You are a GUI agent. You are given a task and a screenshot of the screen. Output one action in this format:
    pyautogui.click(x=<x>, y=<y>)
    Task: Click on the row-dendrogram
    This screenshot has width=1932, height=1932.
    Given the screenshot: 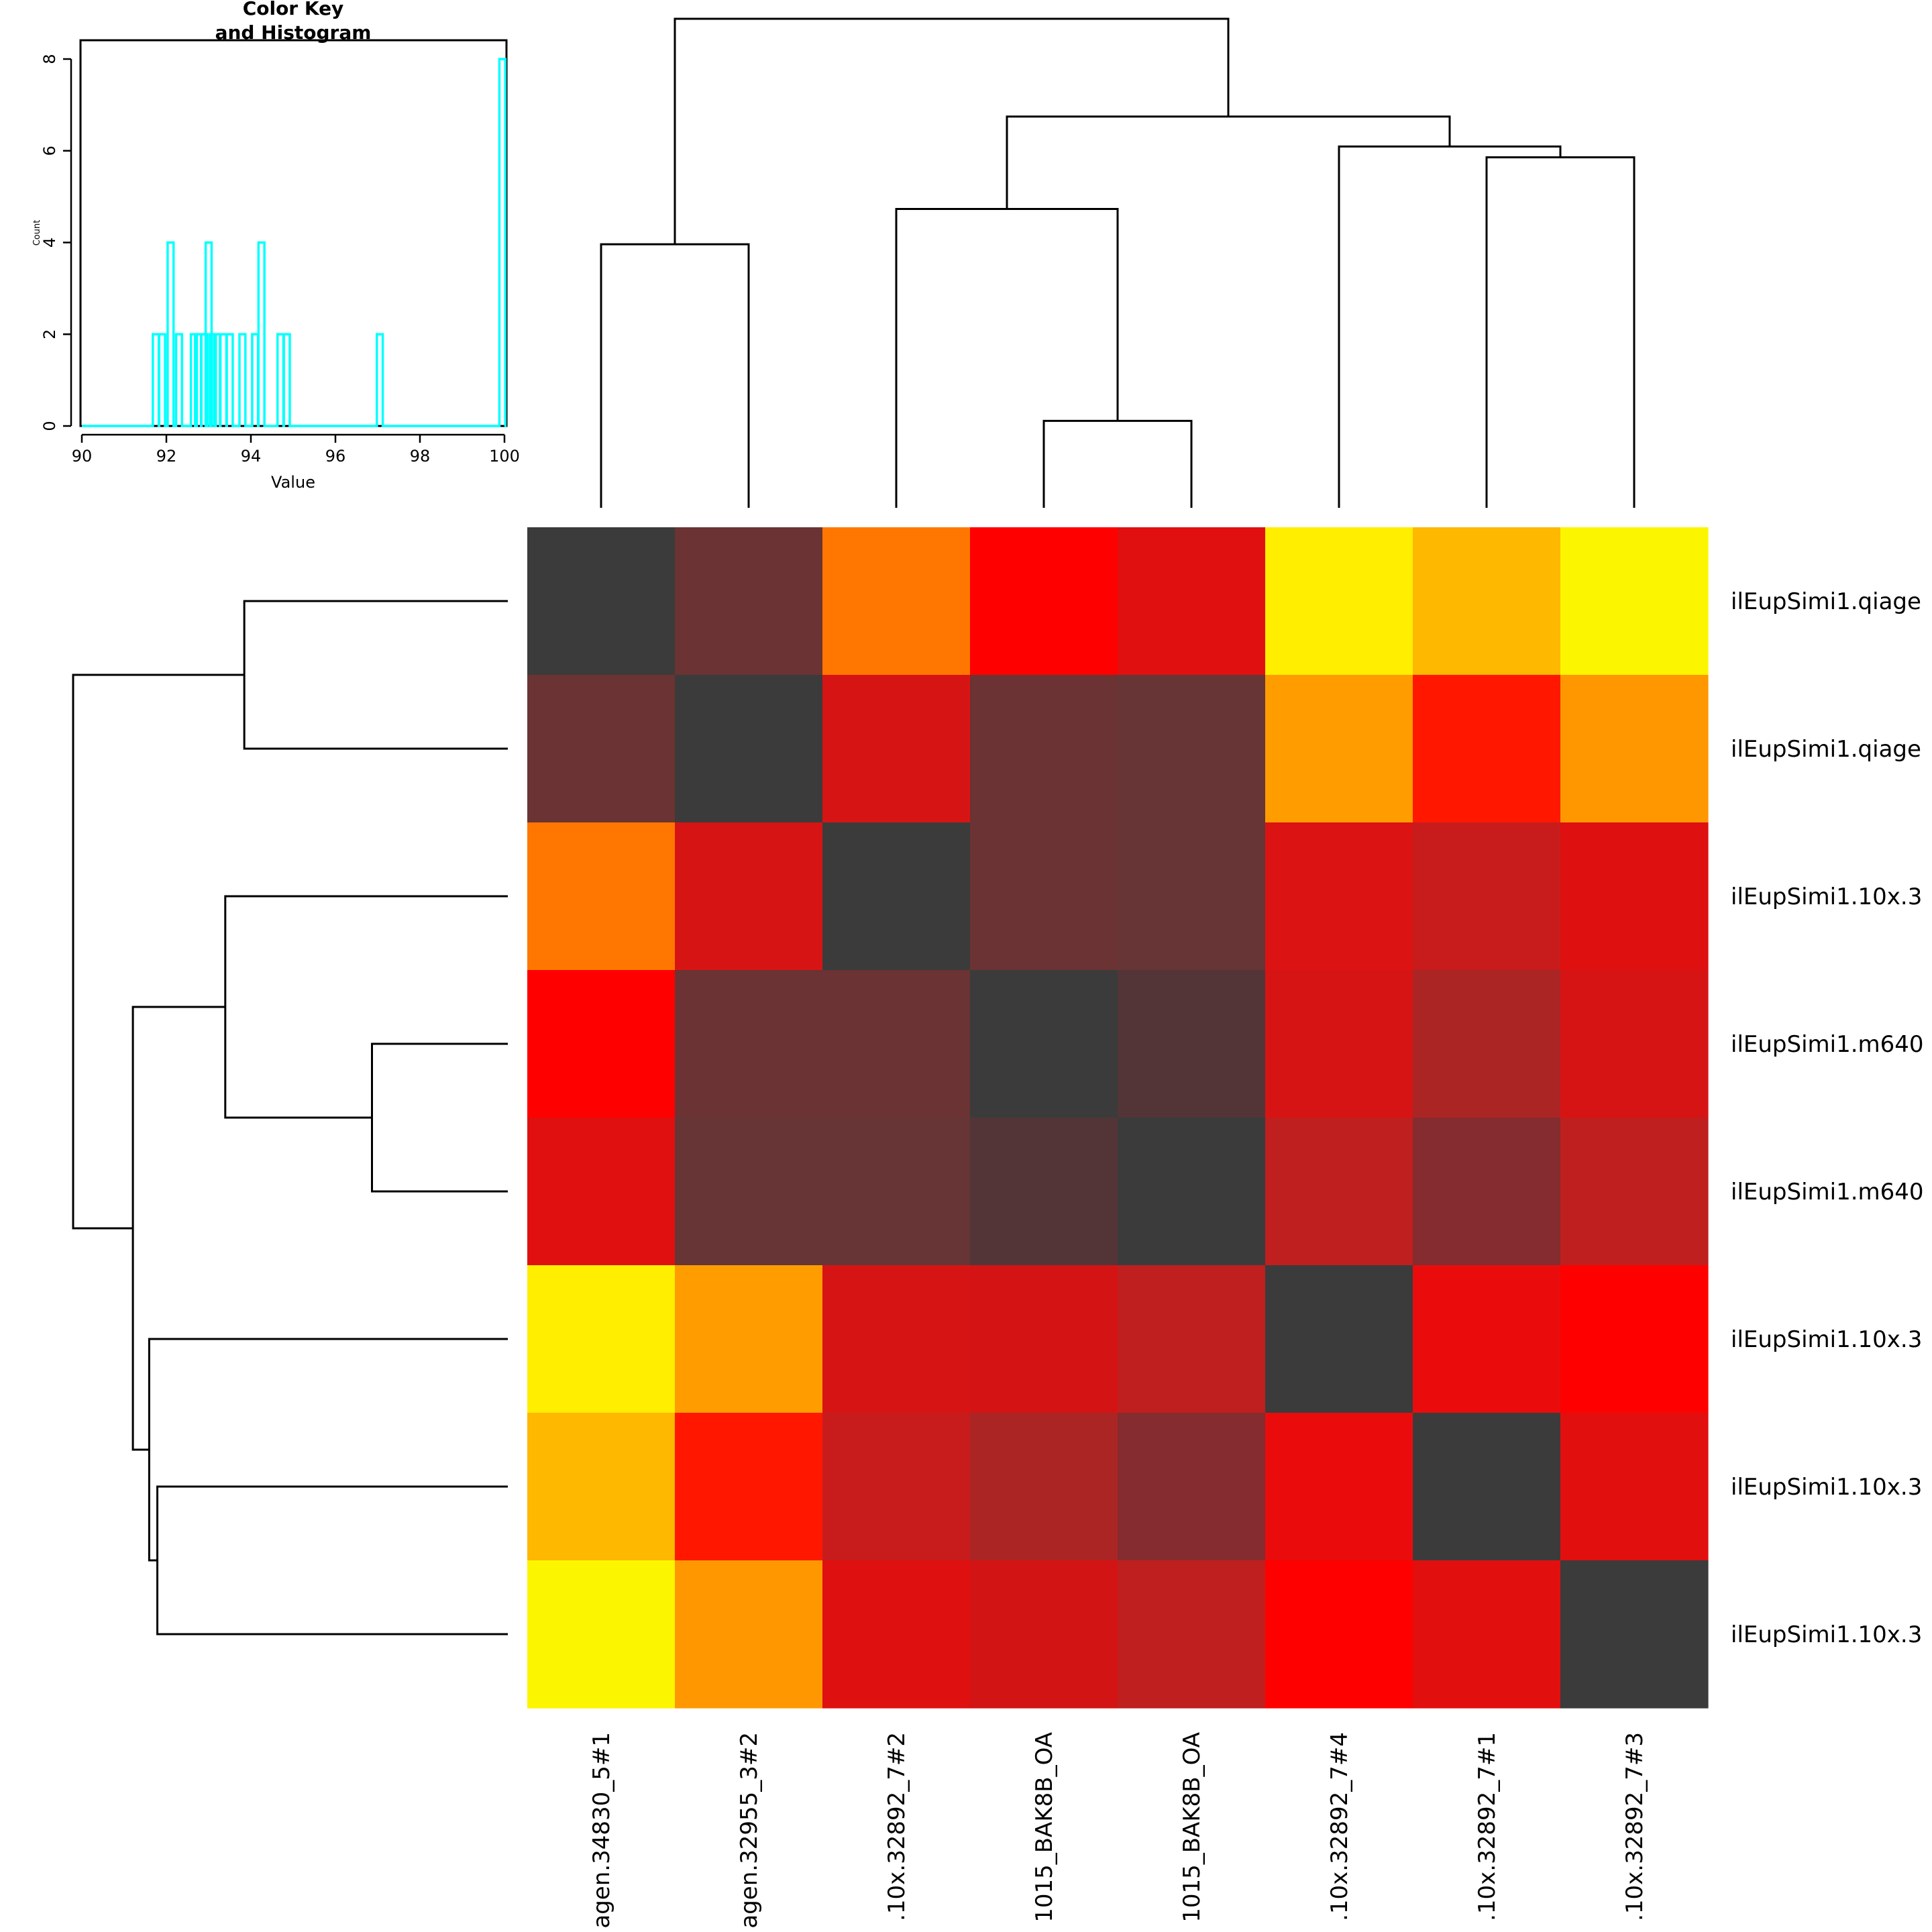 What is the action you would take?
    pyautogui.click(x=290, y=1117)
    